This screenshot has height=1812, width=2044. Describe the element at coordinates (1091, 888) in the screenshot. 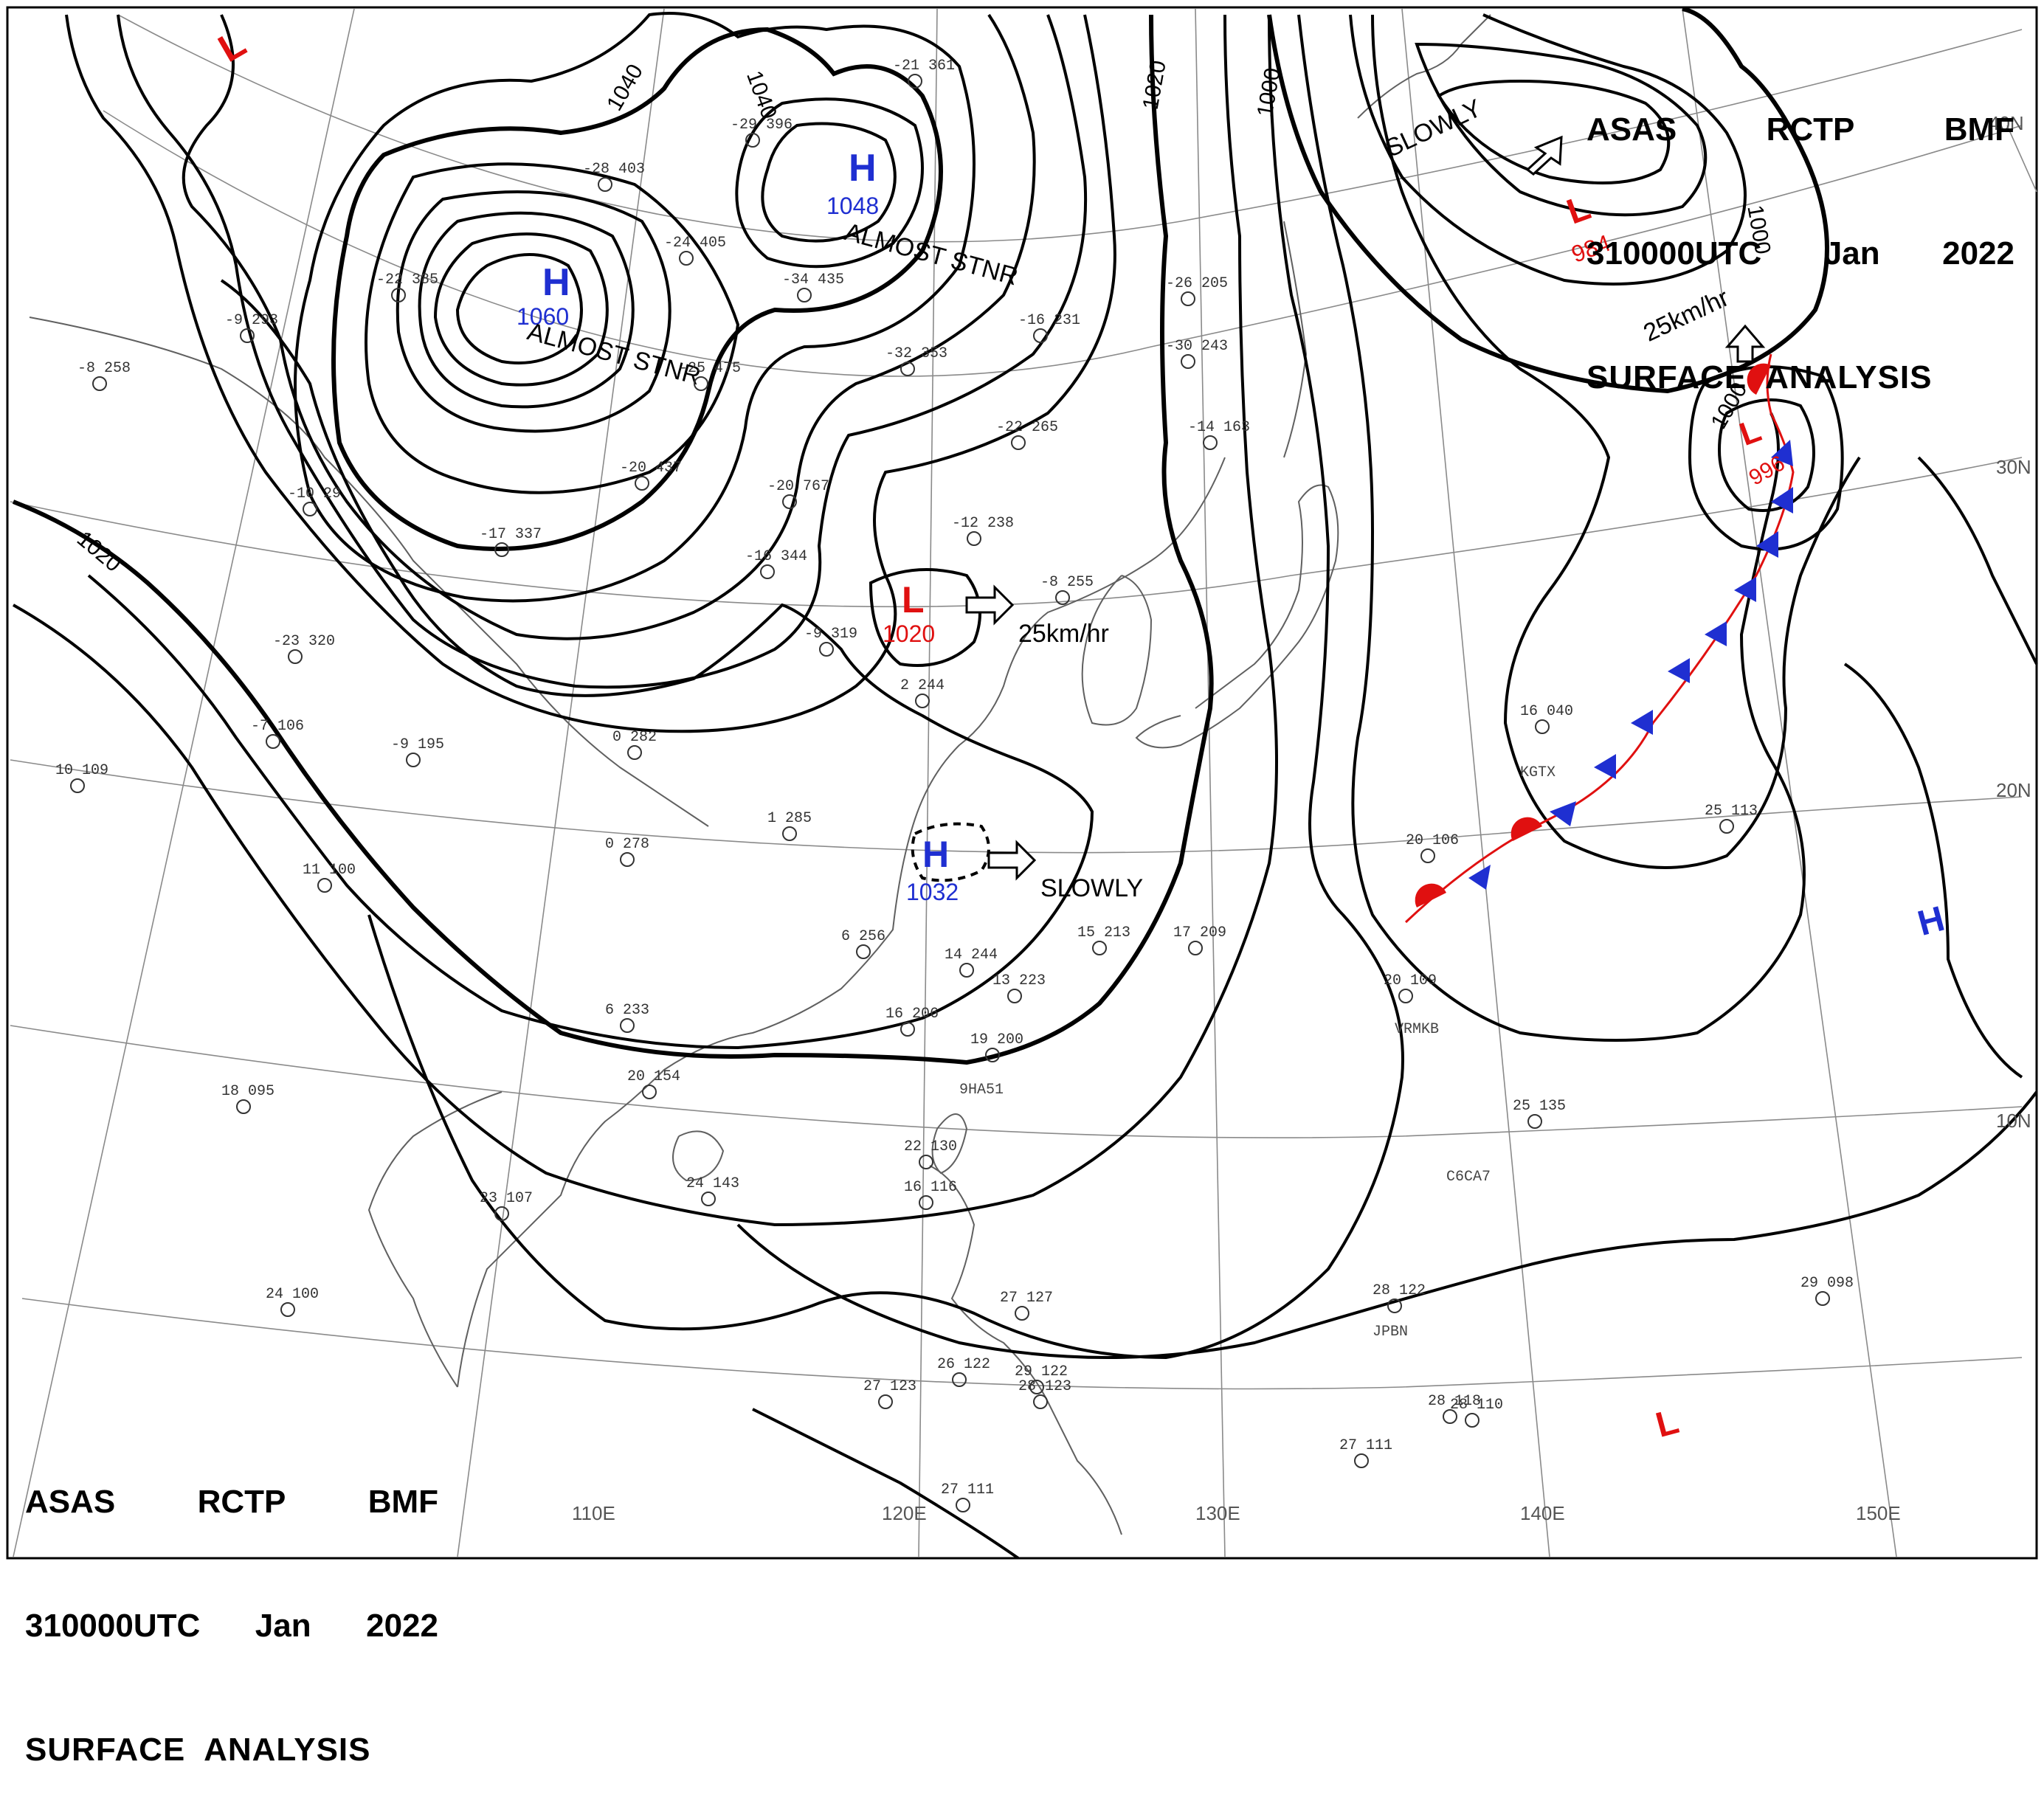

I see `motion-text: SLOWLY` at that location.